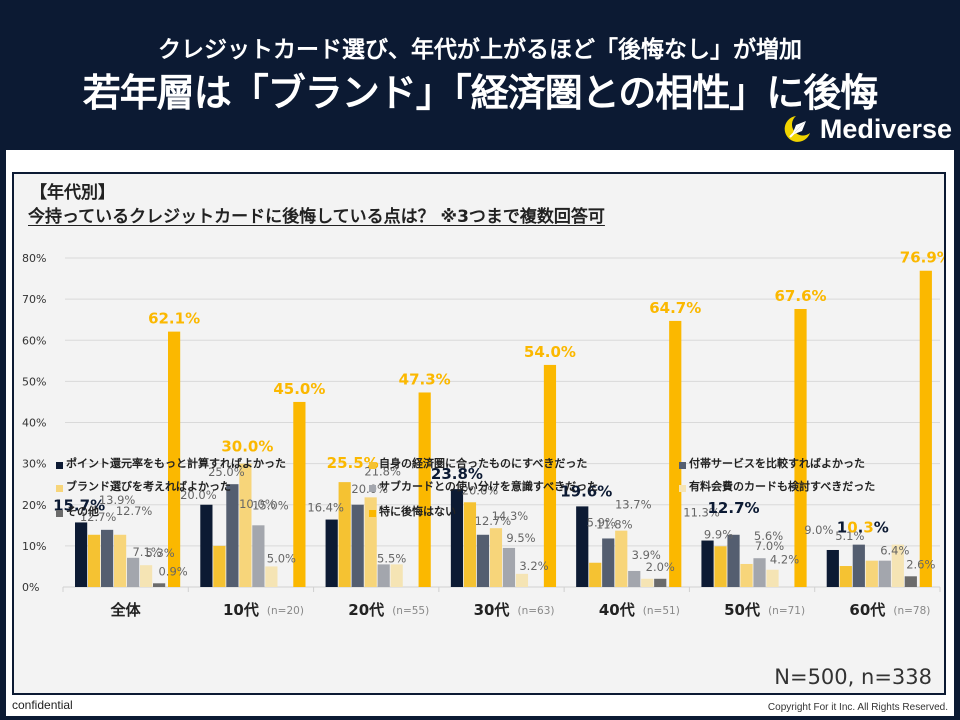  I want to click on legend-item: 特に後悔はない, so click(412, 511).